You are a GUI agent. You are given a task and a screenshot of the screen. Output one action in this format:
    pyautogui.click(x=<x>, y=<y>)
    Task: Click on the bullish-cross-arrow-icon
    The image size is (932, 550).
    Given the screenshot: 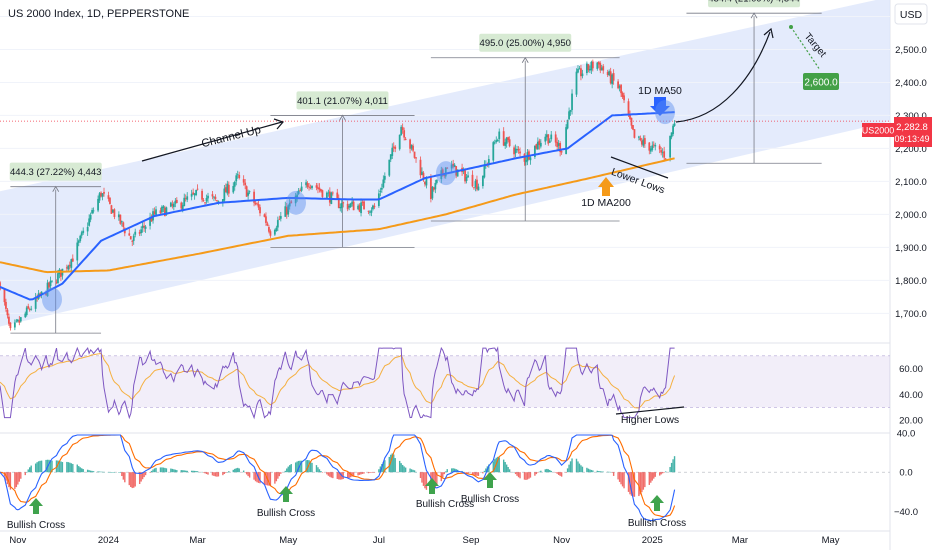 What is the action you would take?
    pyautogui.click(x=490, y=480)
    